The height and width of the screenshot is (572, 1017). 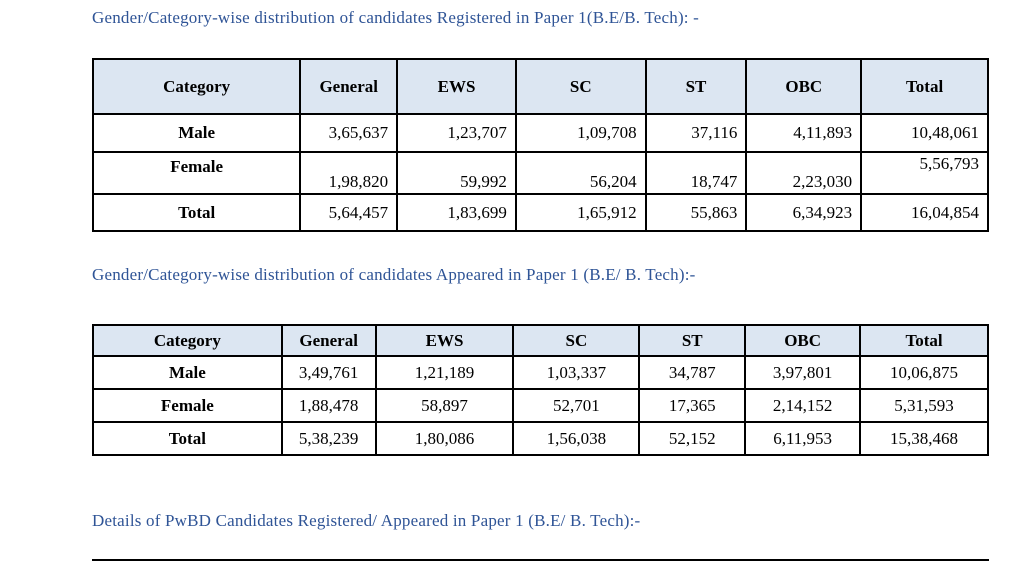 What do you see at coordinates (696, 212) in the screenshot?
I see `value-cell: 55,863` at bounding box center [696, 212].